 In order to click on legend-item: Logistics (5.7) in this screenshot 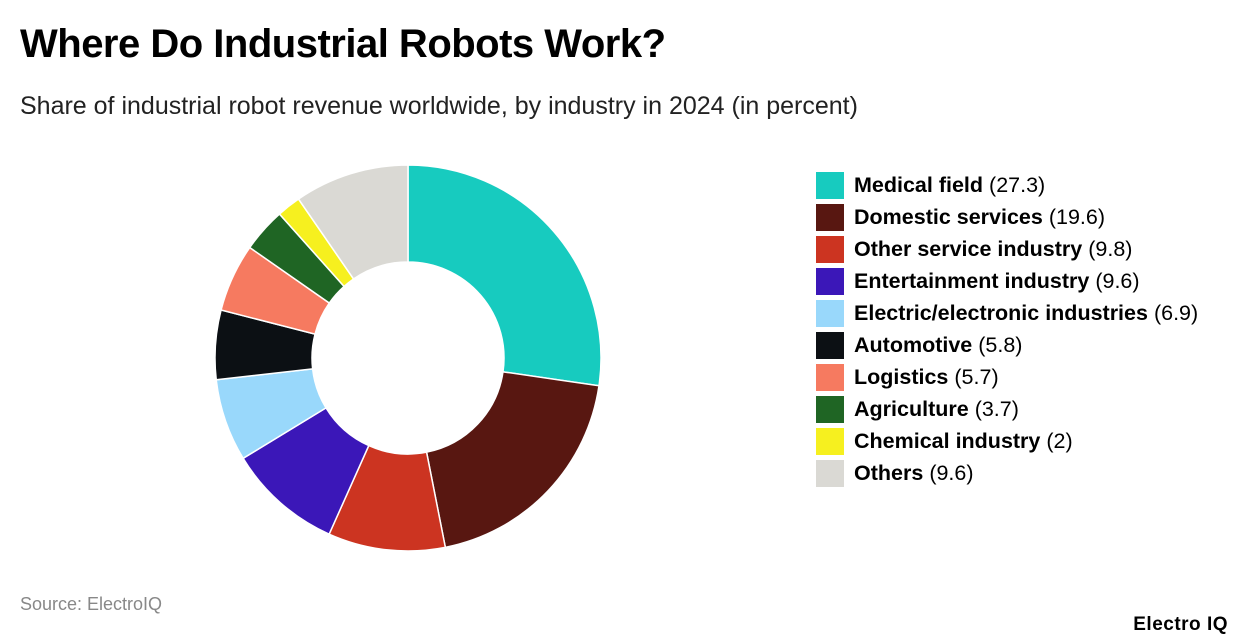, I will do `click(1007, 378)`.